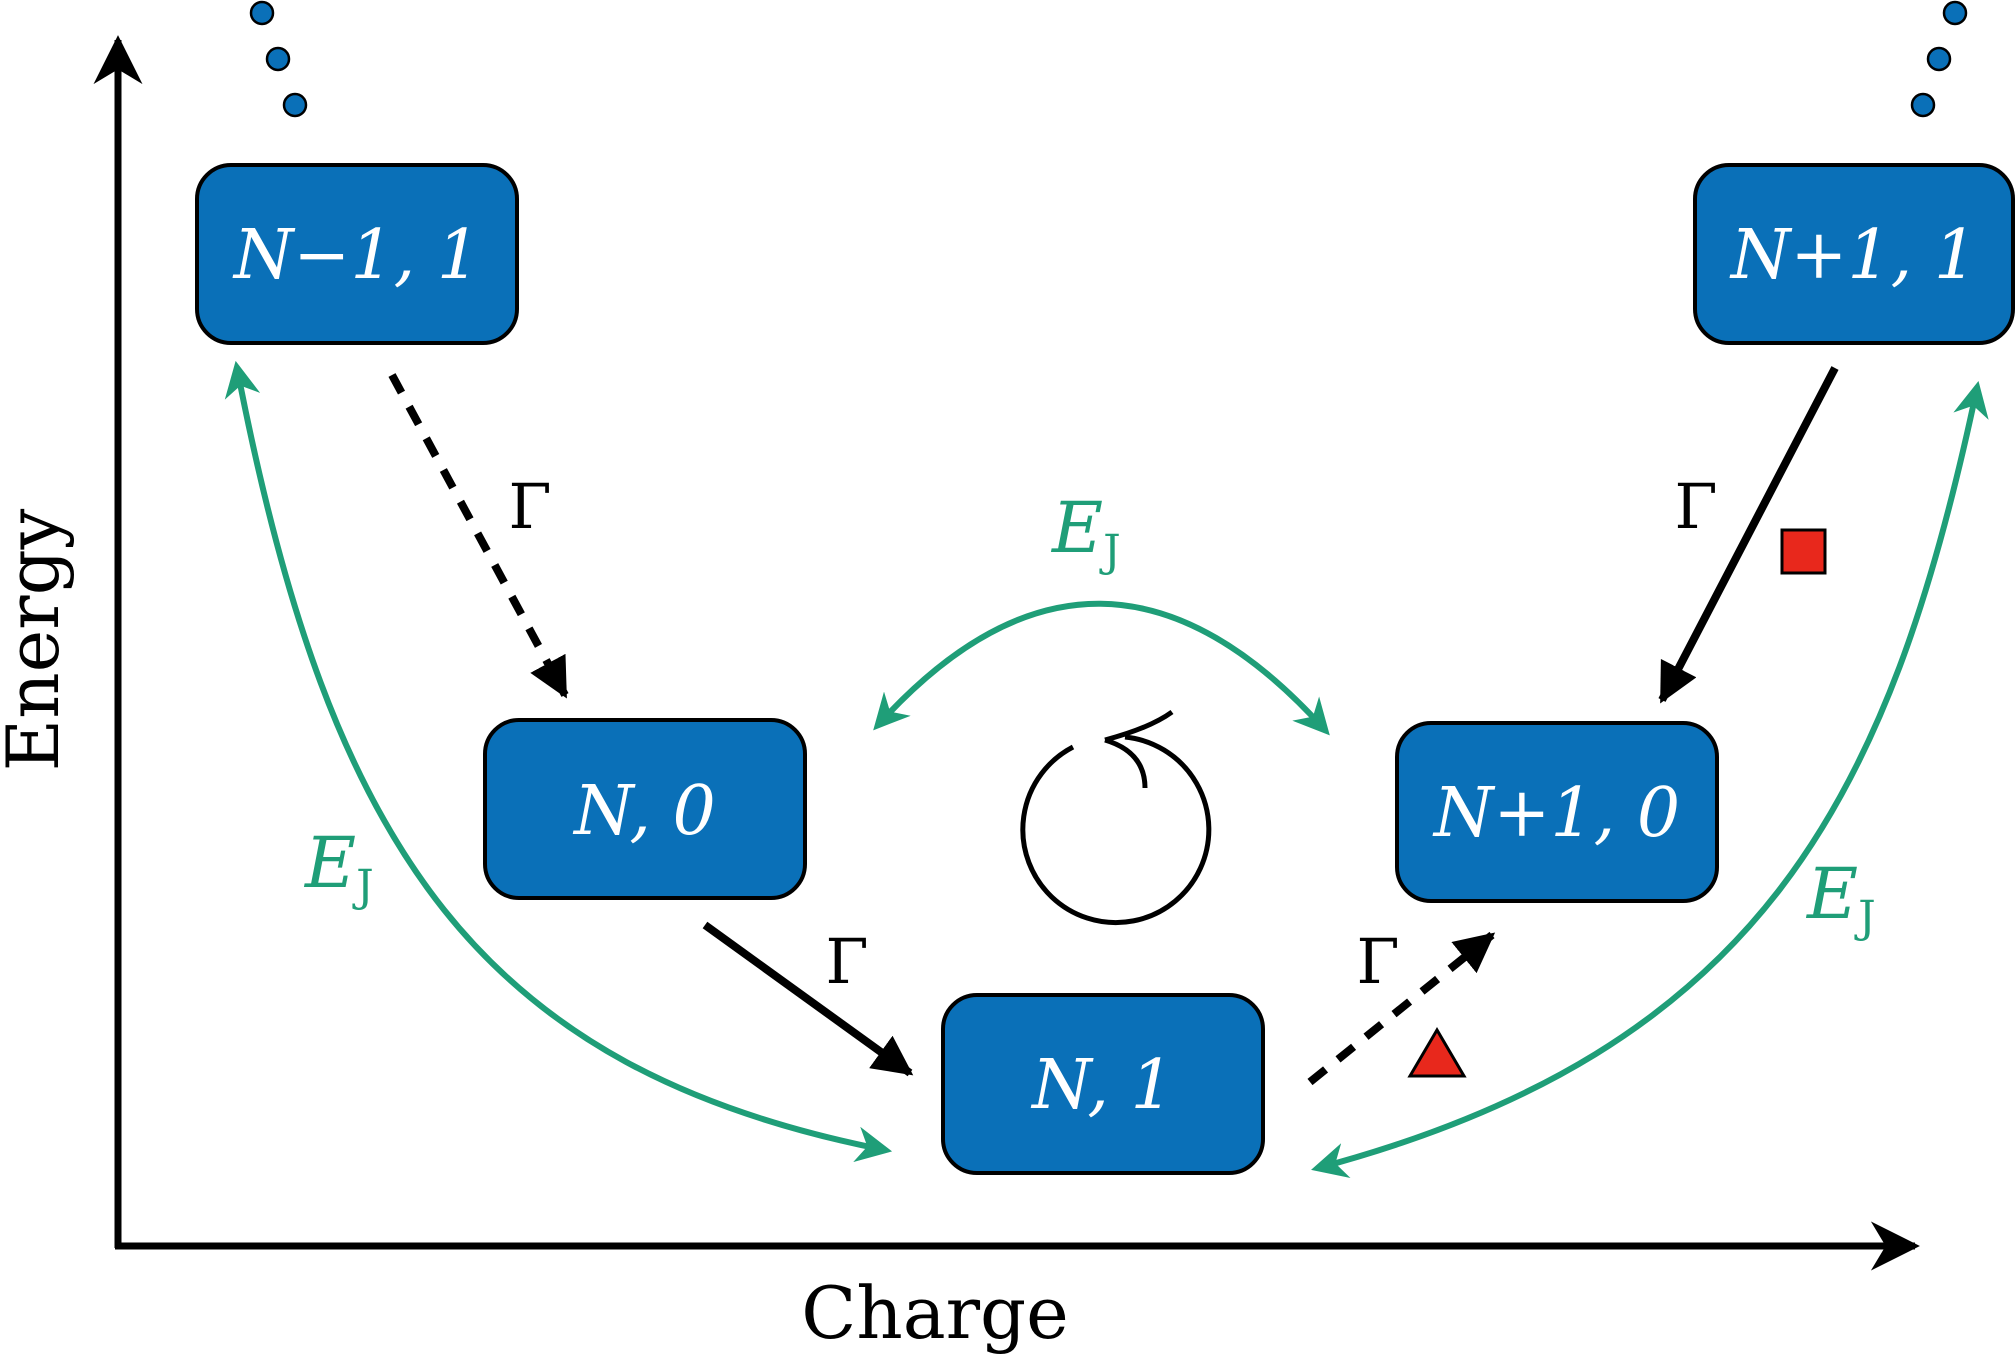 The image size is (2016, 1361). What do you see at coordinates (278, 59) in the screenshot?
I see `ellipsis-dots-left` at bounding box center [278, 59].